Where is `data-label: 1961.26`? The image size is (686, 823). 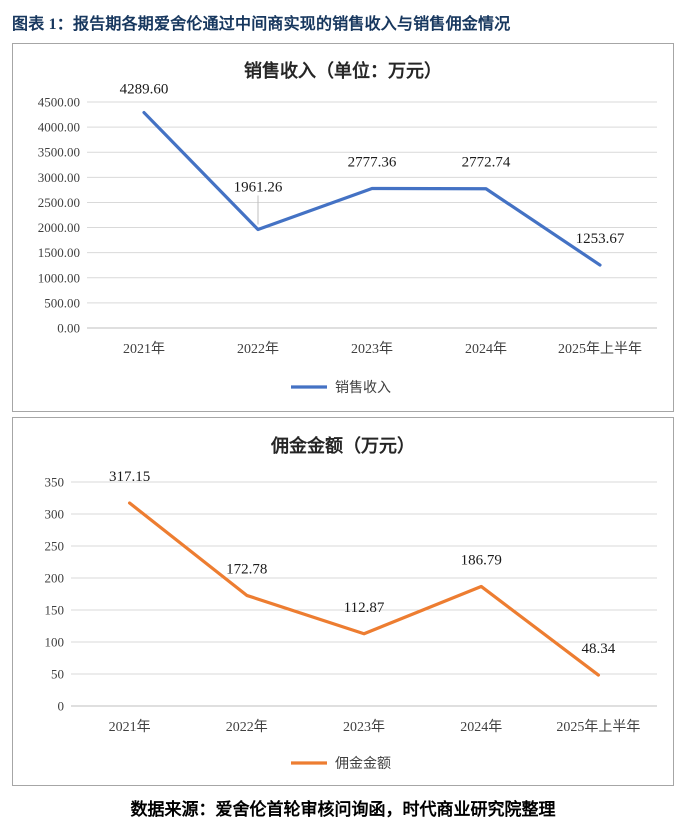 data-label: 1961.26 is located at coordinates (258, 188).